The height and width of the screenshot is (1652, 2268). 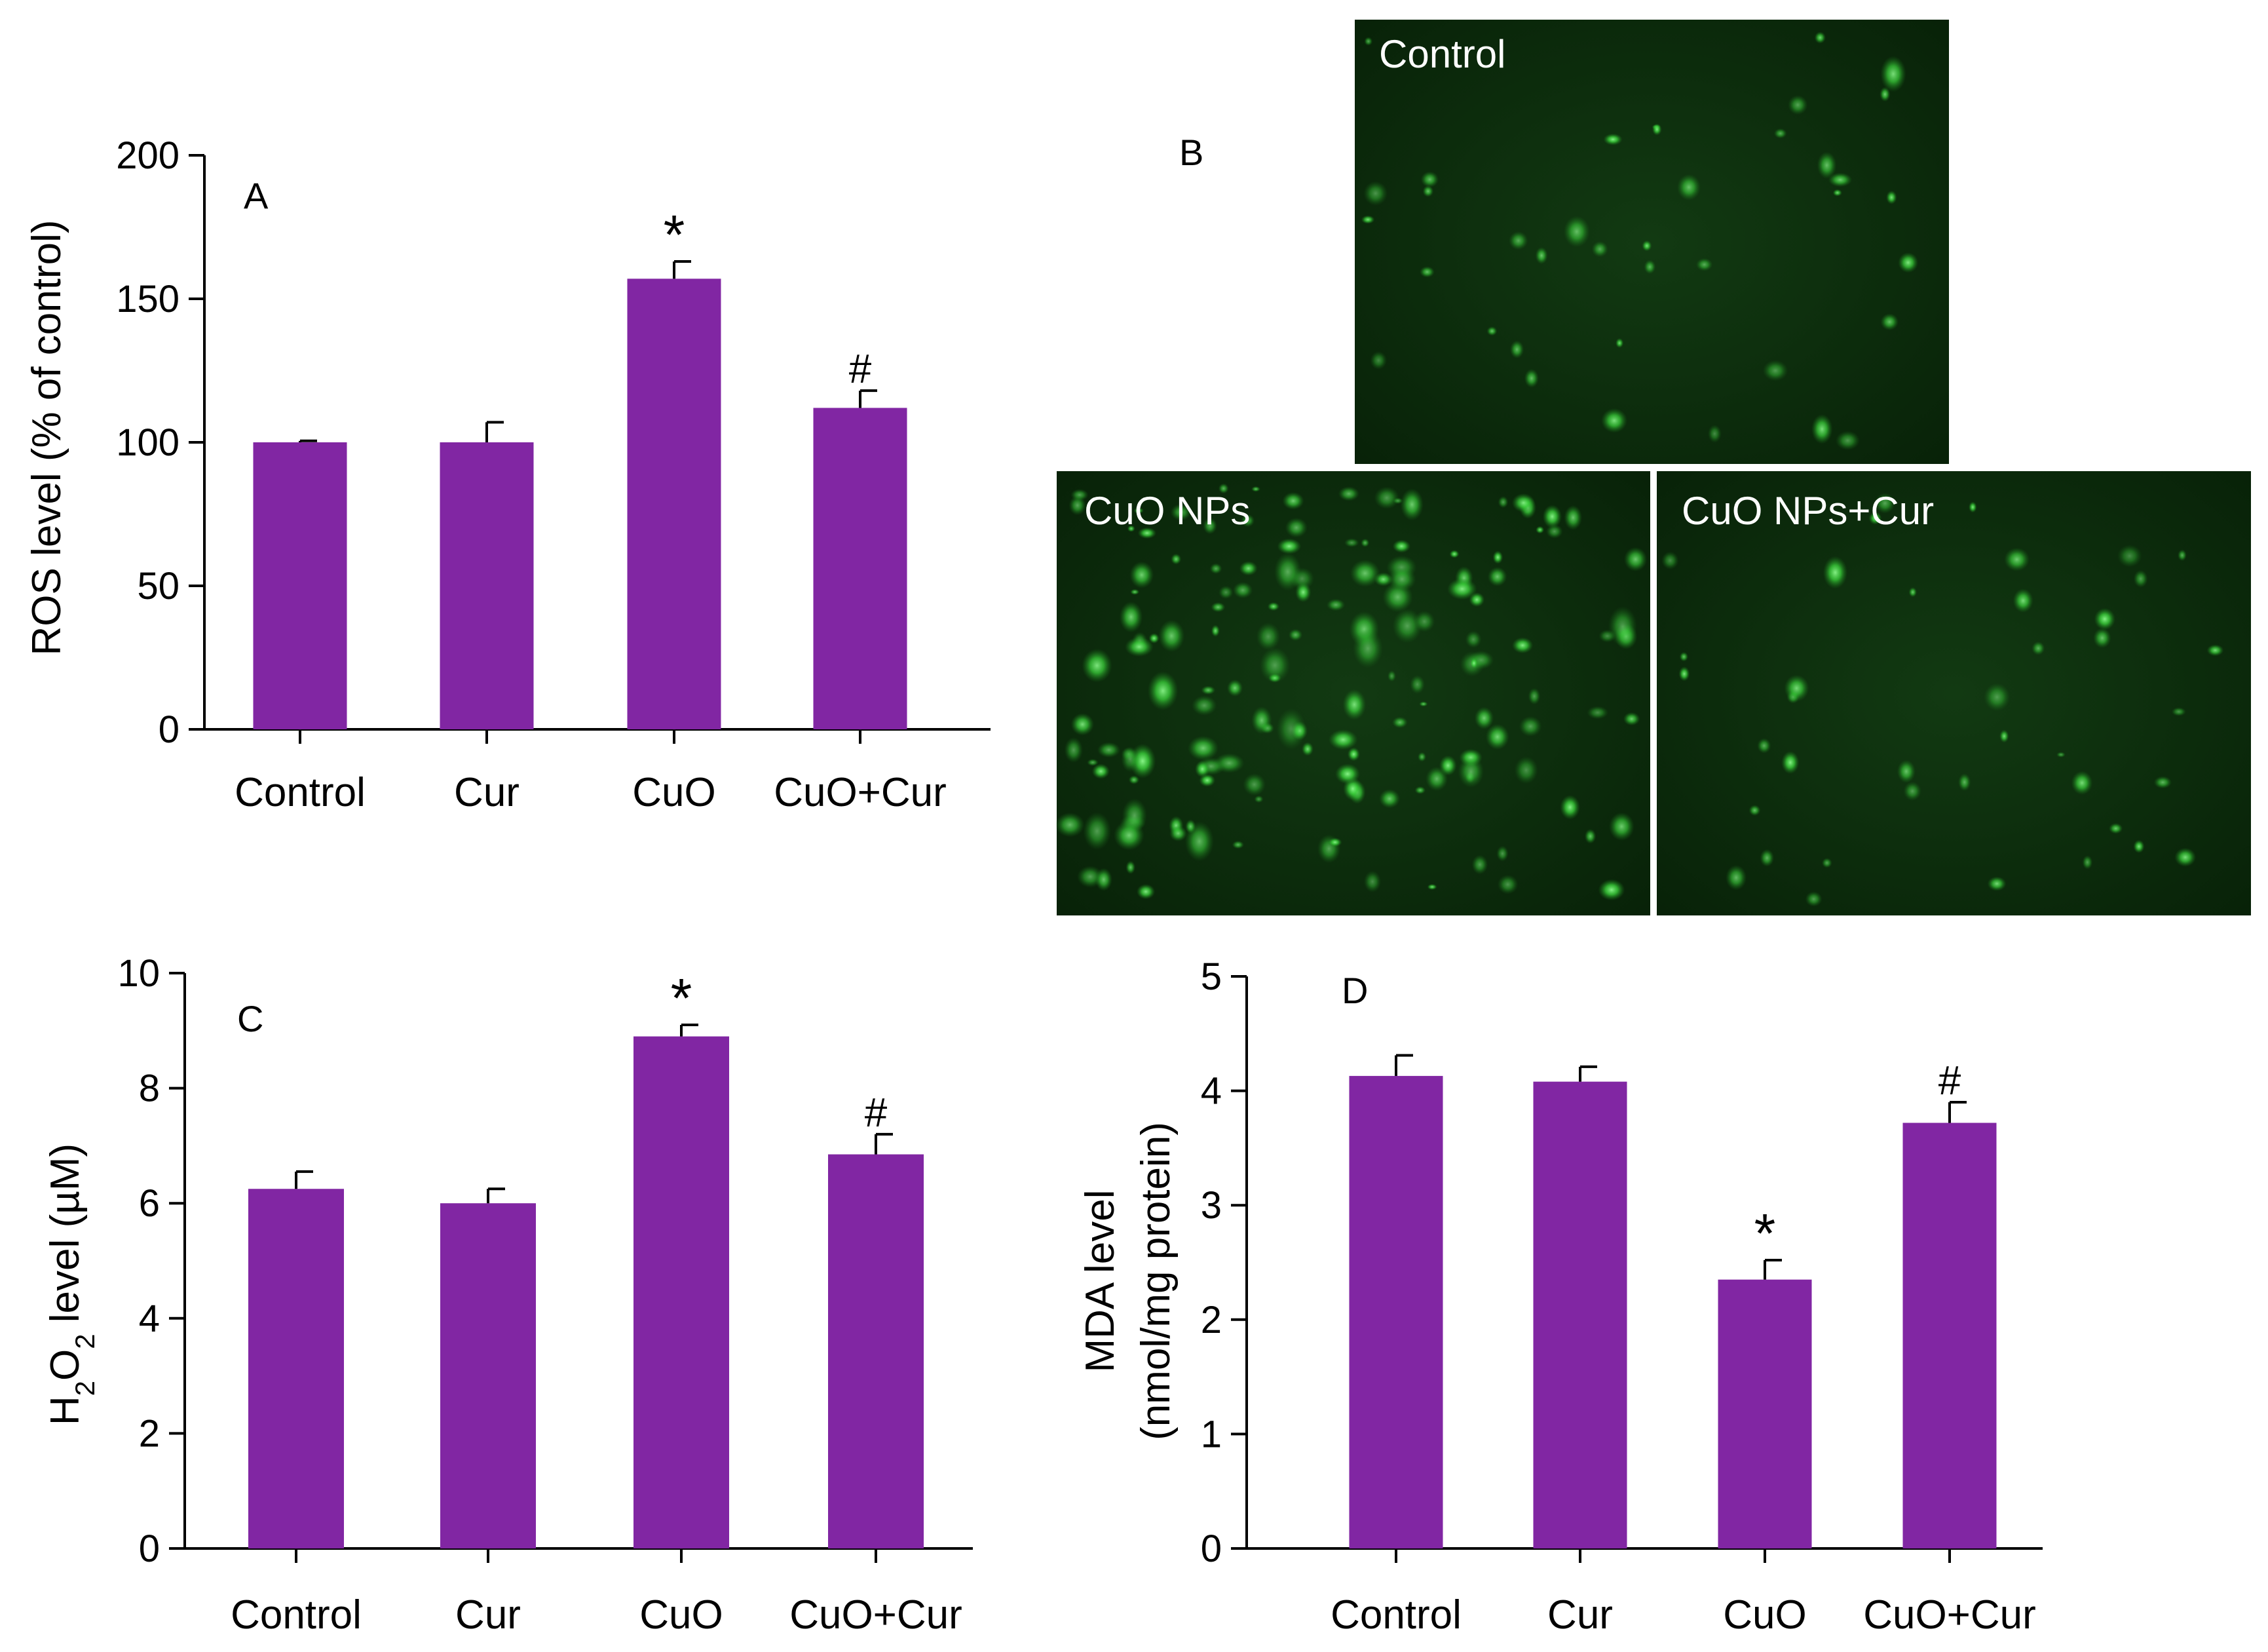 I want to click on y-tick-label: 4, so click(x=149, y=1318).